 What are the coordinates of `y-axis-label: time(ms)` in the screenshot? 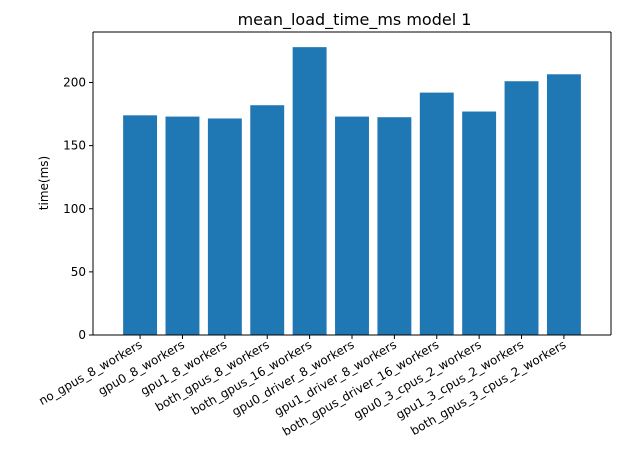 It's located at (44, 183).